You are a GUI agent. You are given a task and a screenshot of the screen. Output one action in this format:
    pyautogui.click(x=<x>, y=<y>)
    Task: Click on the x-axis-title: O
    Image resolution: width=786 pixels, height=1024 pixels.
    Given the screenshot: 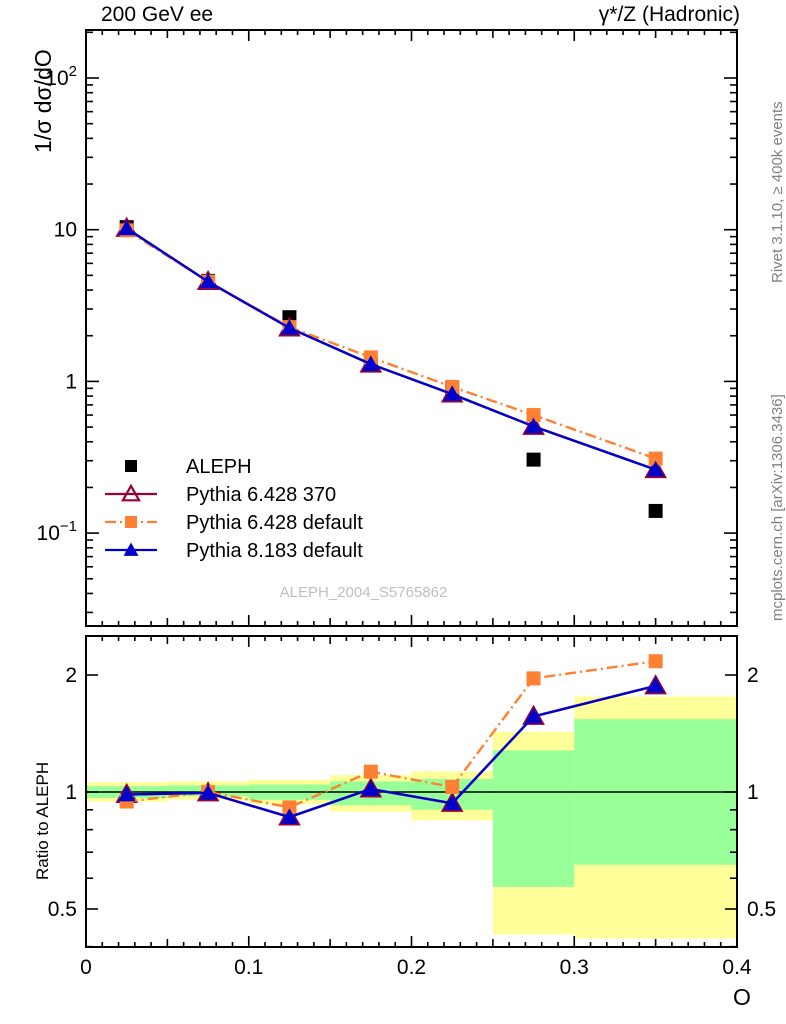 What is the action you would take?
    pyautogui.click(x=742, y=997)
    